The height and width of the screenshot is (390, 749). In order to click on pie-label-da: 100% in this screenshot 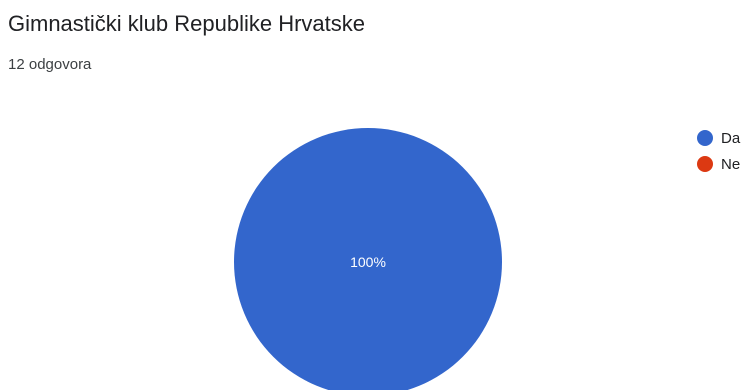, I will do `click(368, 262)`.